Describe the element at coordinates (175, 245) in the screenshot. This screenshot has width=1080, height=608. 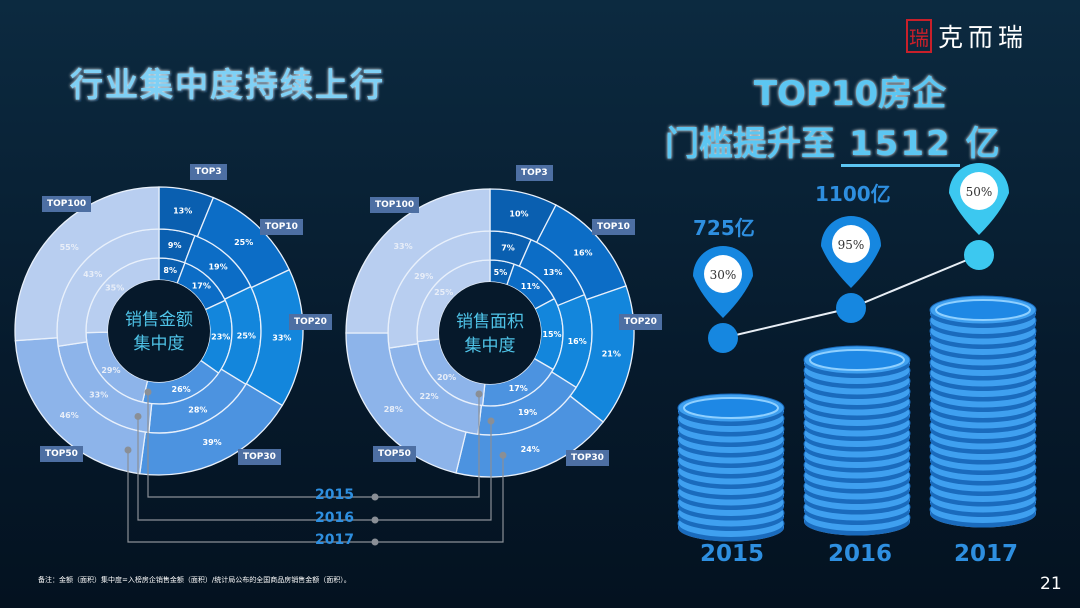
I see `label-2016-TOP3: 9%` at that location.